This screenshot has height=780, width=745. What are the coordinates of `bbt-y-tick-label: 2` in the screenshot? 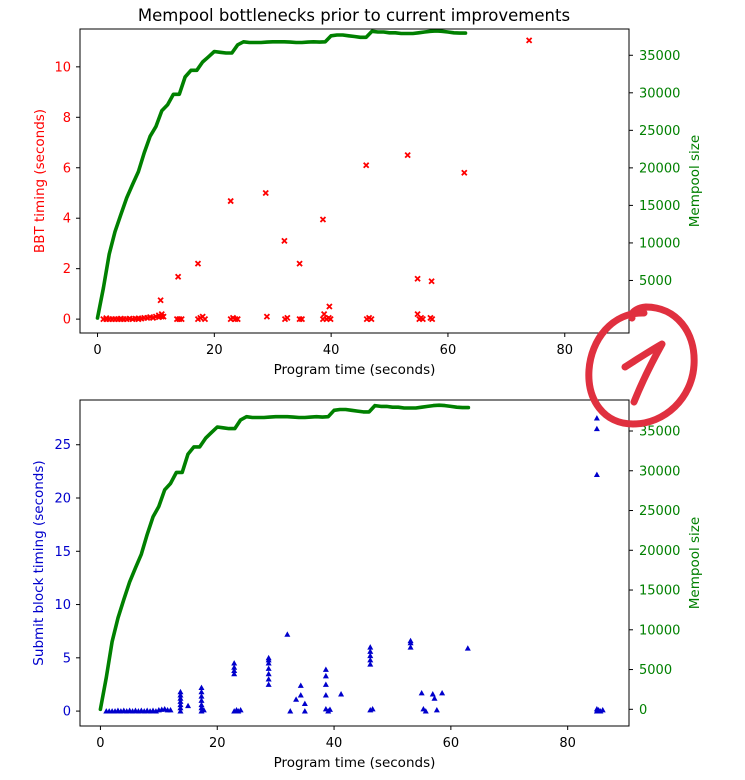 It's located at (67, 269).